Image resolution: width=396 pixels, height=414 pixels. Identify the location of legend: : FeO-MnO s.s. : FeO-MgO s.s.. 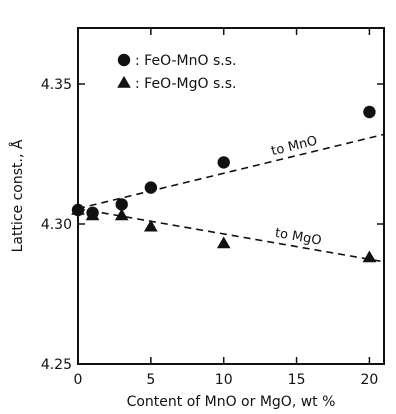
(176, 72).